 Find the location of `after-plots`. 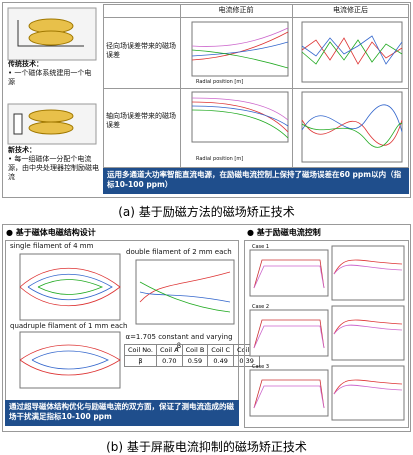

after-plots is located at coordinates (352, 92).